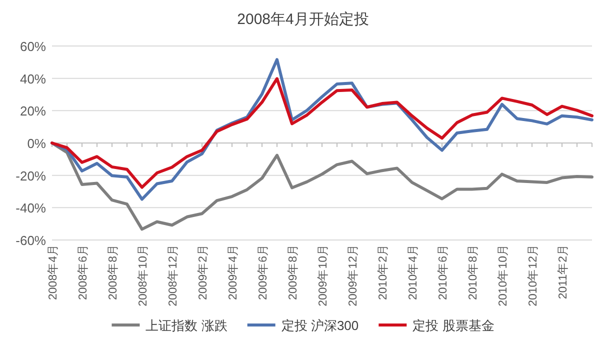 The height and width of the screenshot is (341, 606). What do you see at coordinates (413, 272) in the screenshot?
I see `x-tick-label: 2010年4月` at bounding box center [413, 272].